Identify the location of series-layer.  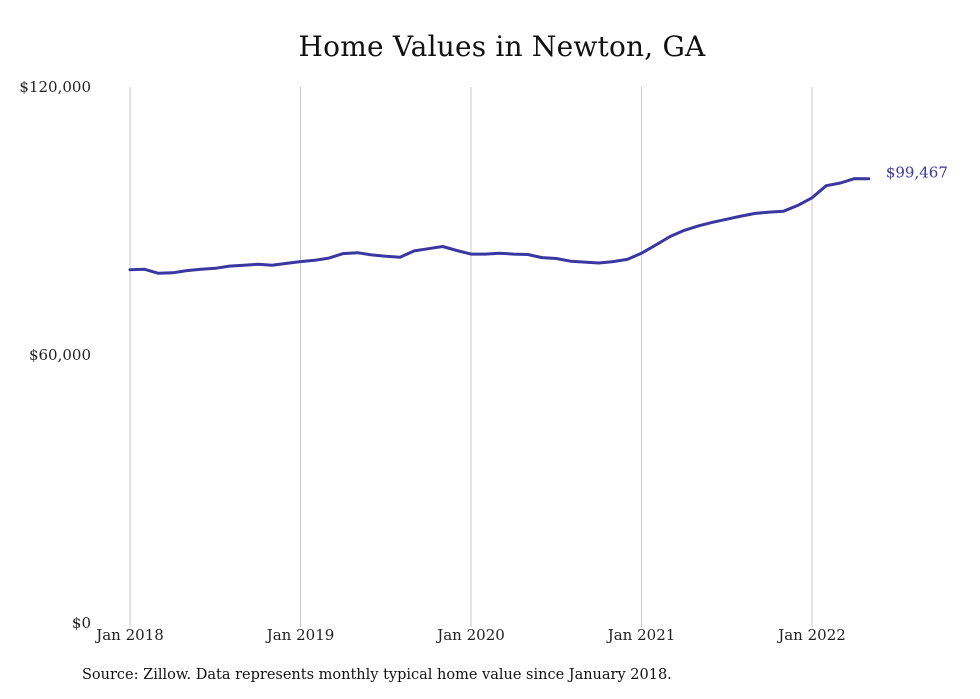
(499, 226).